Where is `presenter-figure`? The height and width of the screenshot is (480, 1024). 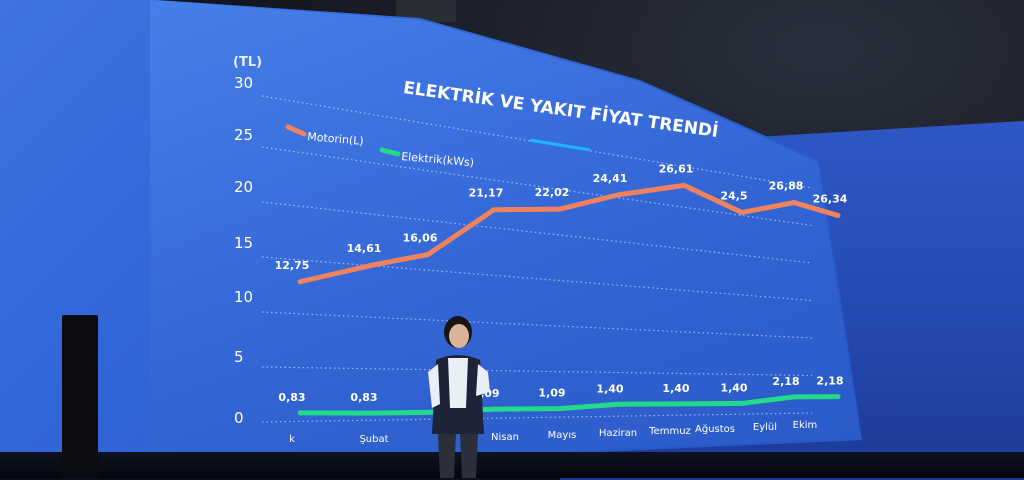
presenter-figure is located at coordinates (459, 397).